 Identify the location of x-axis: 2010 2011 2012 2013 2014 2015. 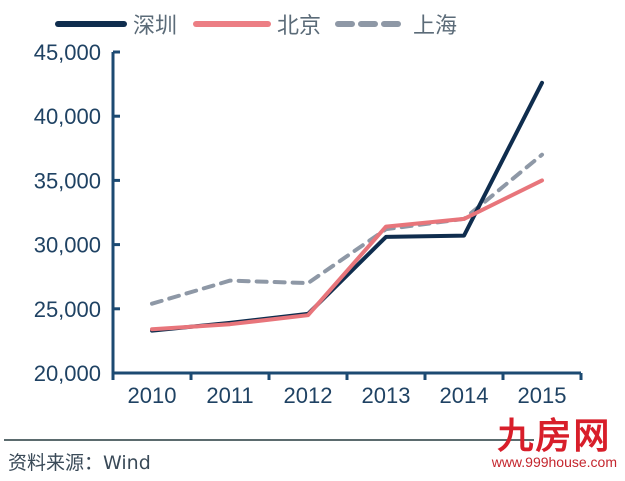
(347, 389).